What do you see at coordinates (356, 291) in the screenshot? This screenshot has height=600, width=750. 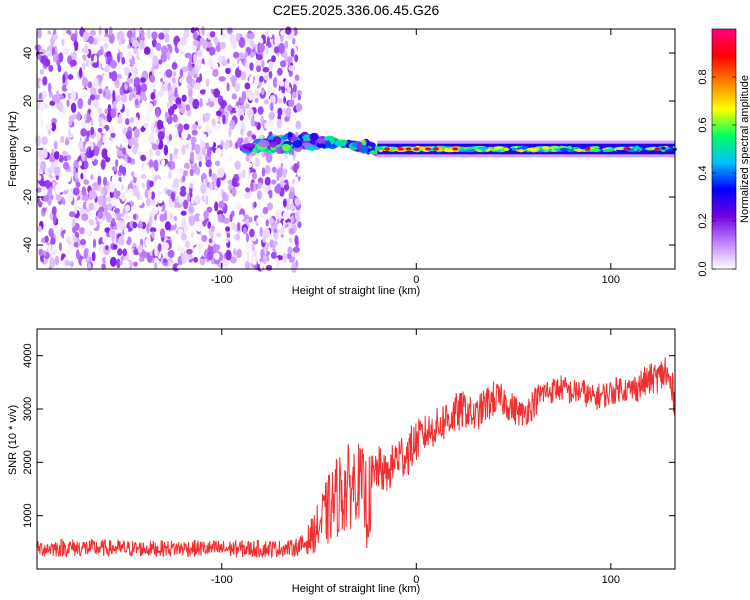 I see `spectrogram-x-label: Height of straight line (km)` at bounding box center [356, 291].